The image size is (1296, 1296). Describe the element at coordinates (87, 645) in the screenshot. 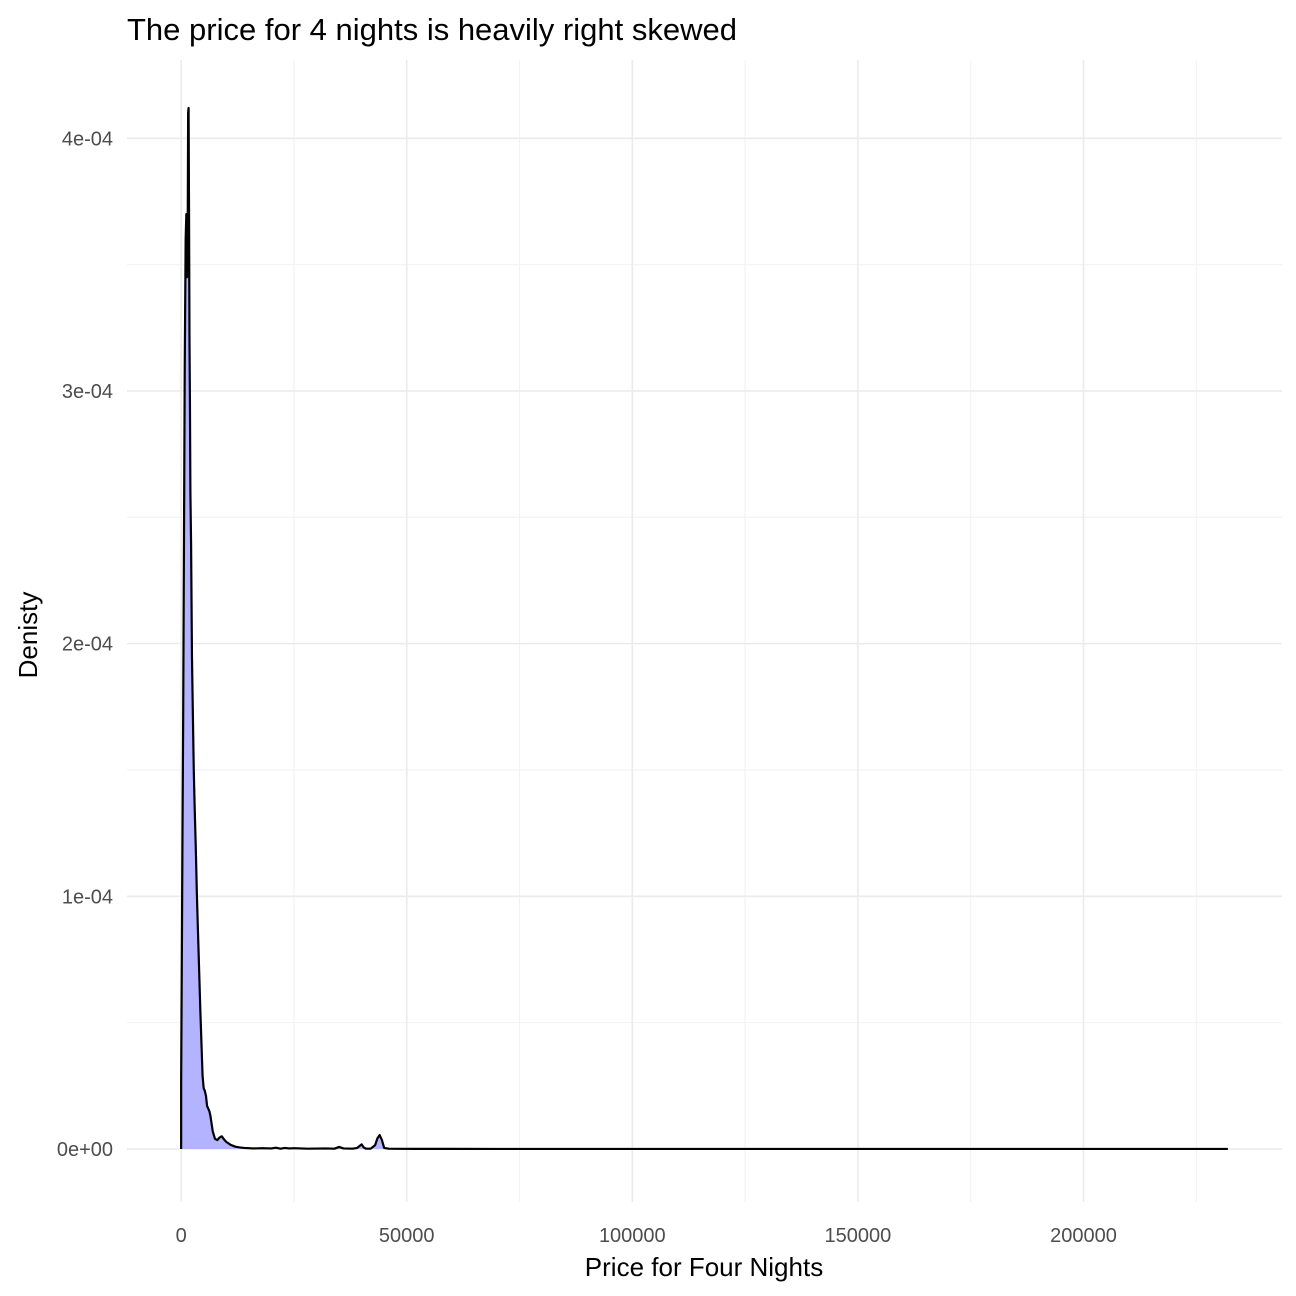

I see `y-tick-label: 2e-04` at that location.